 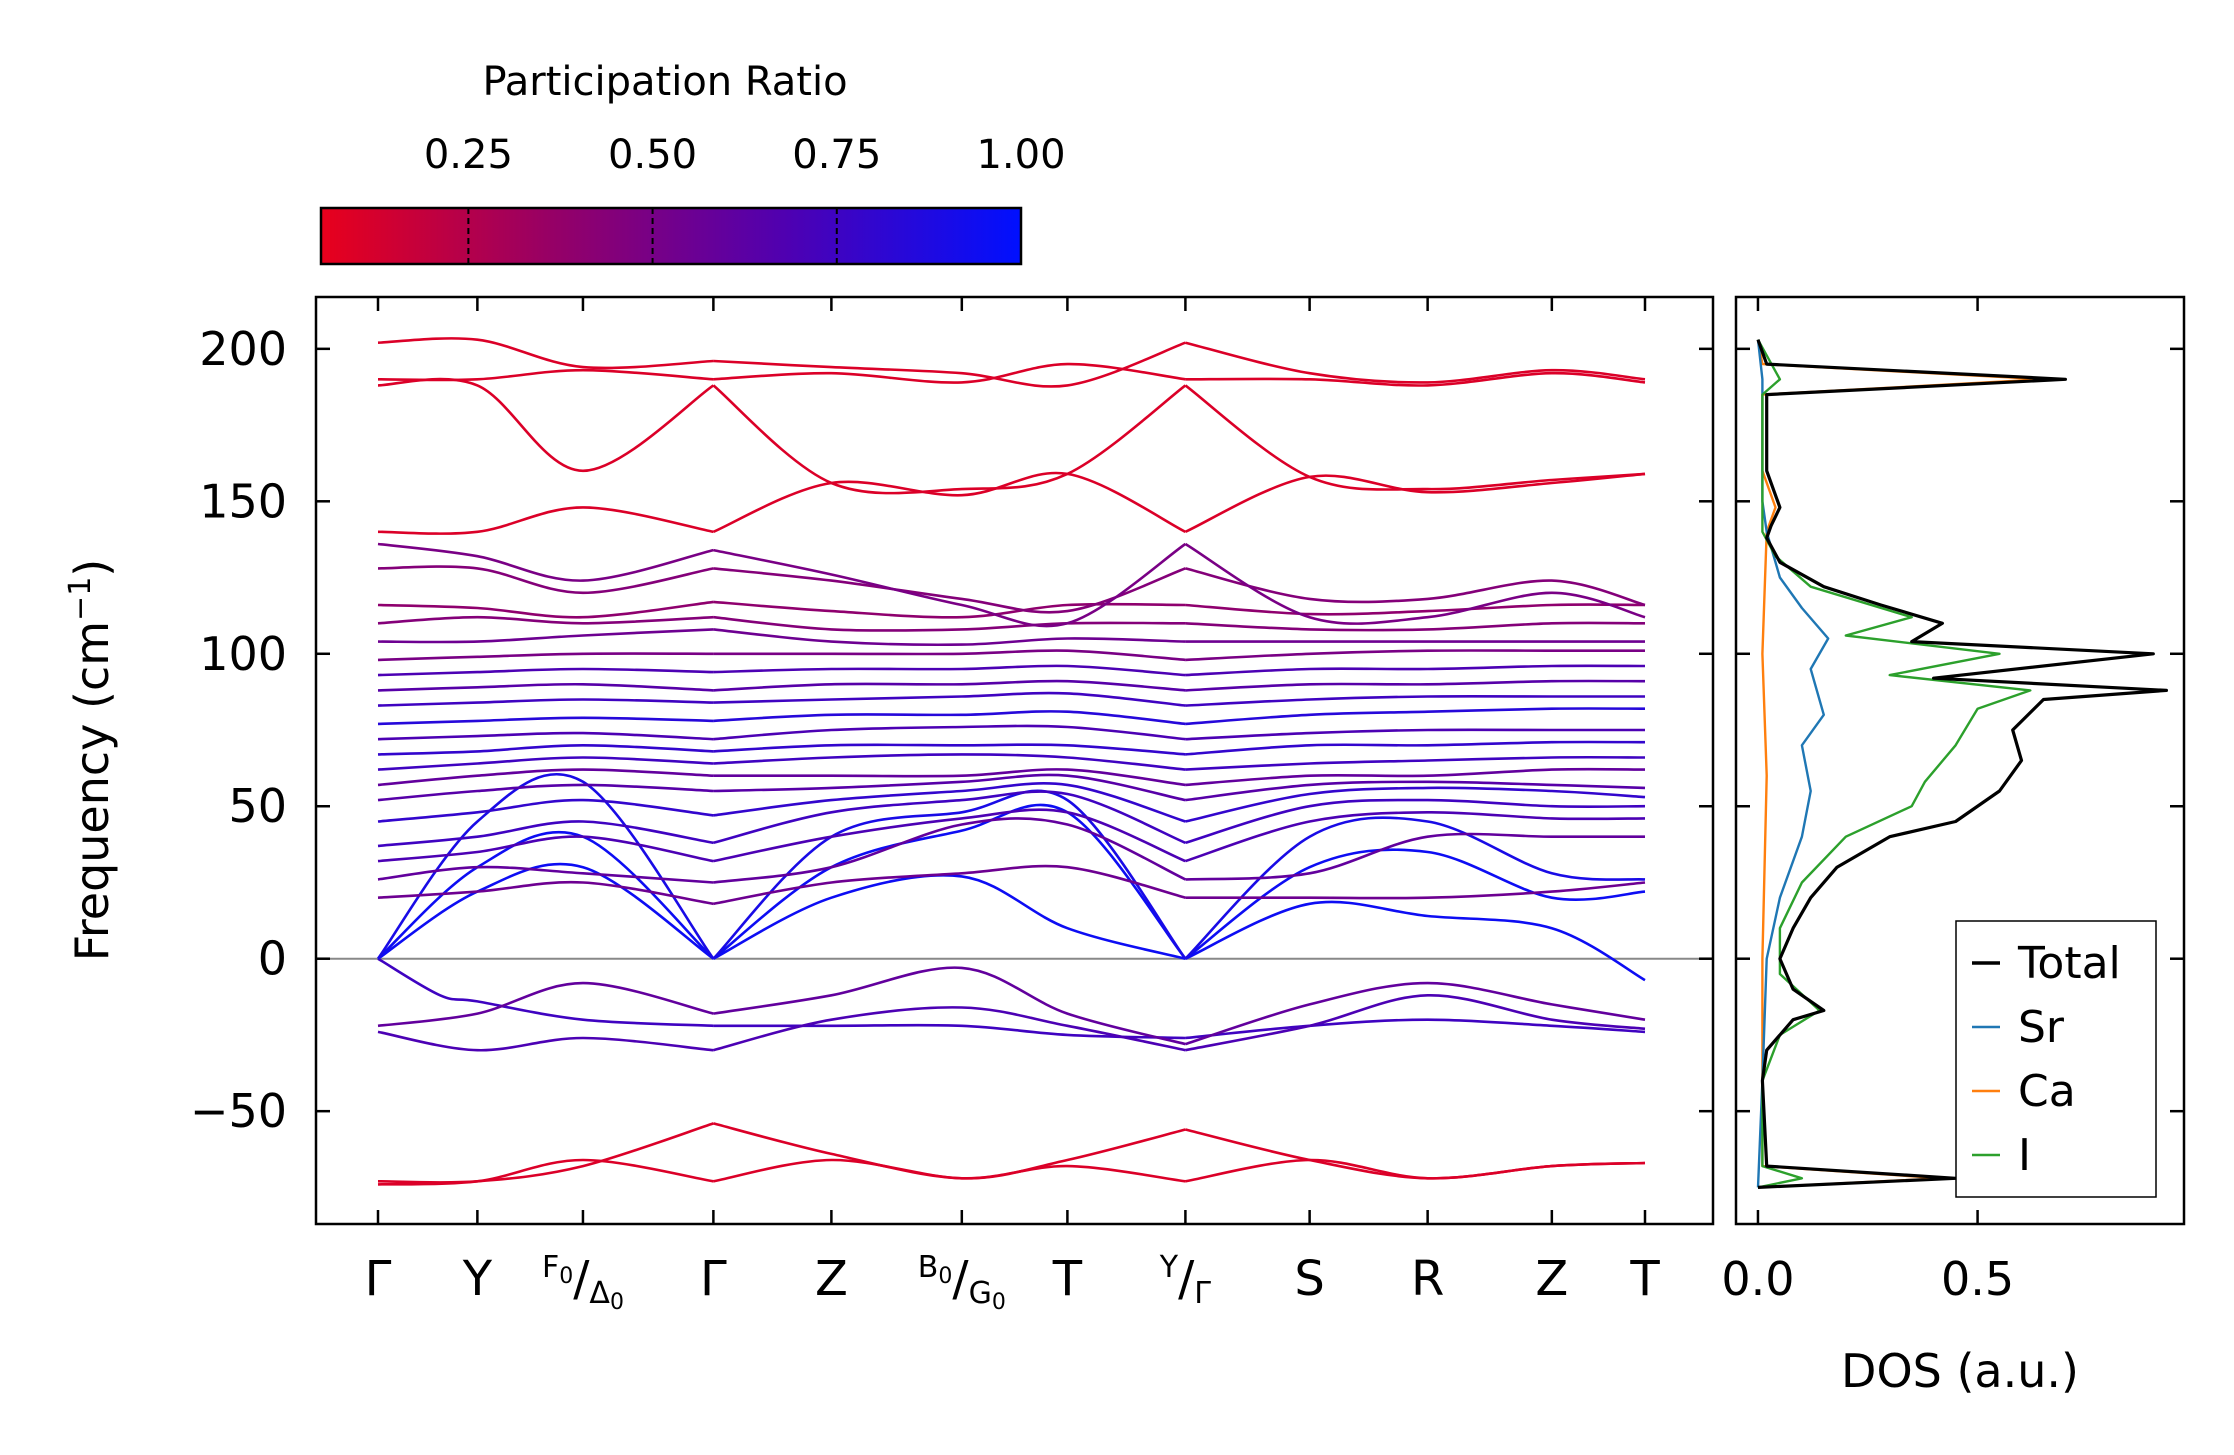 I want to click on dos-series-sr, so click(x=1793, y=763).